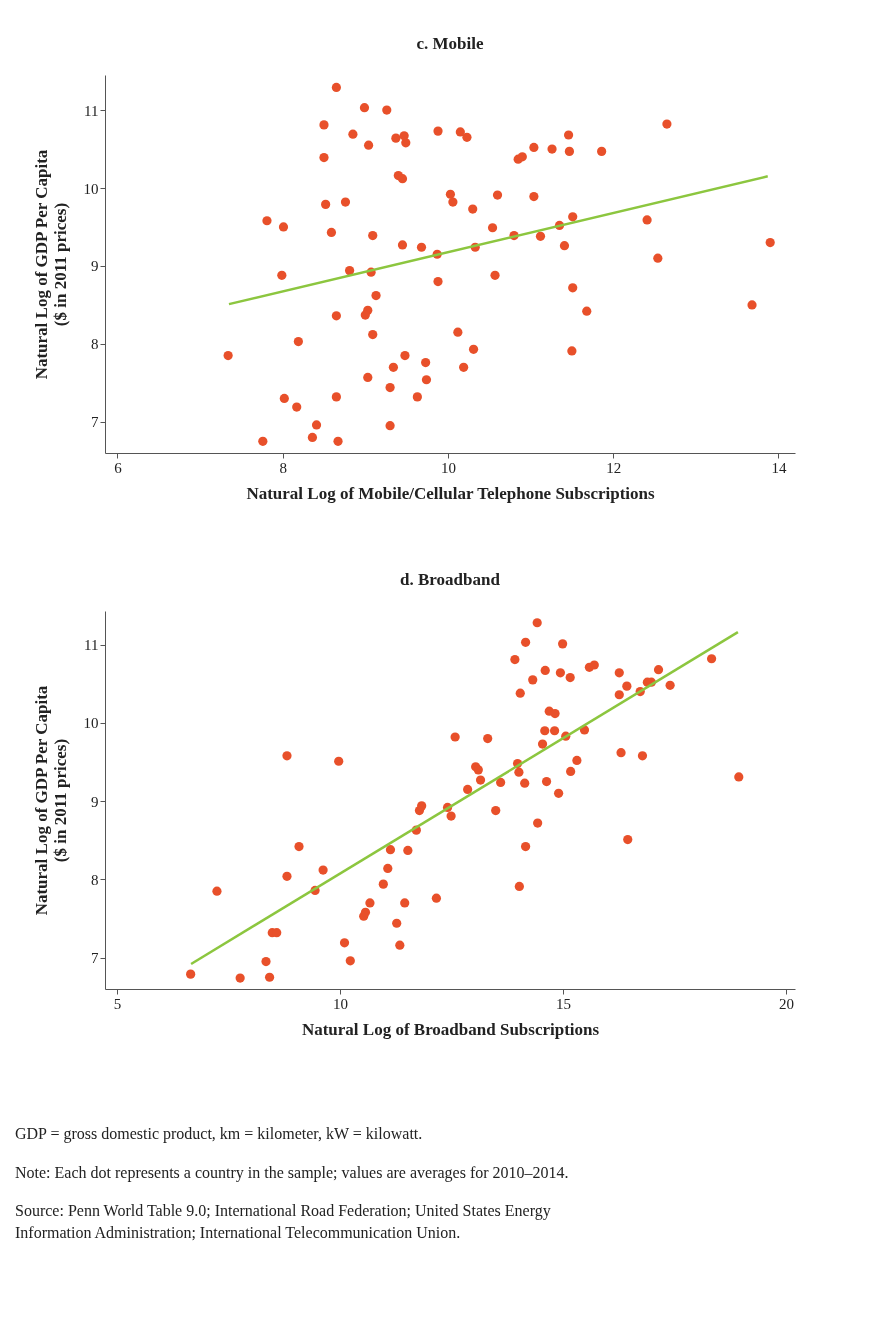  I want to click on x-tick-label: 14, so click(779, 467).